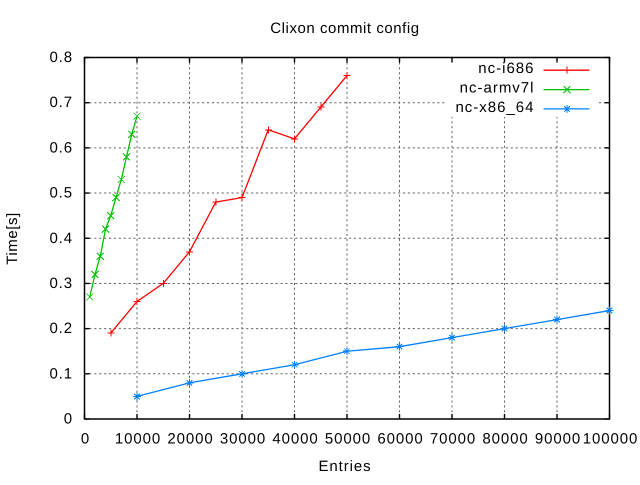  I want to click on svg-text: nc-x86_64, so click(494, 107).